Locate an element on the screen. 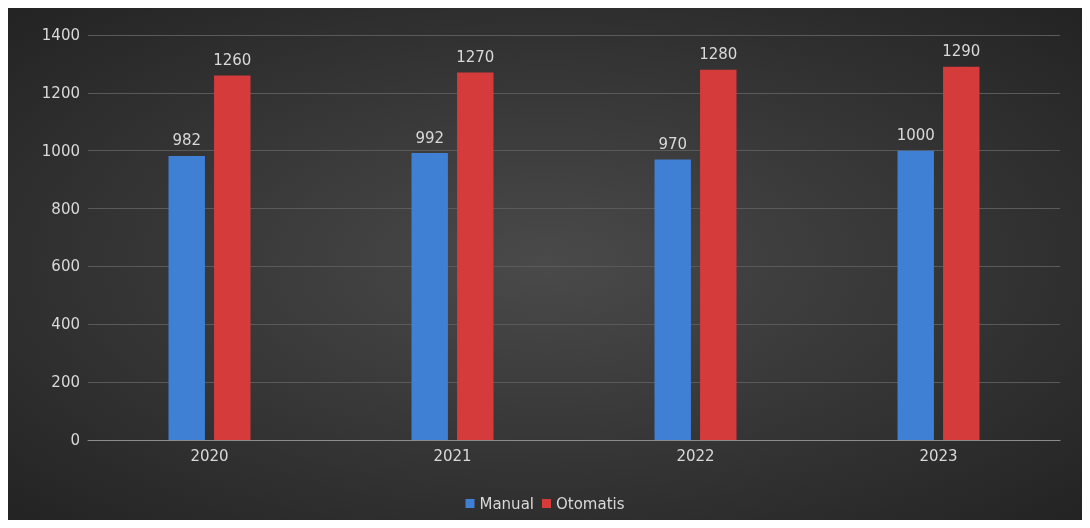  y-tick-label: 800 is located at coordinates (65, 208).